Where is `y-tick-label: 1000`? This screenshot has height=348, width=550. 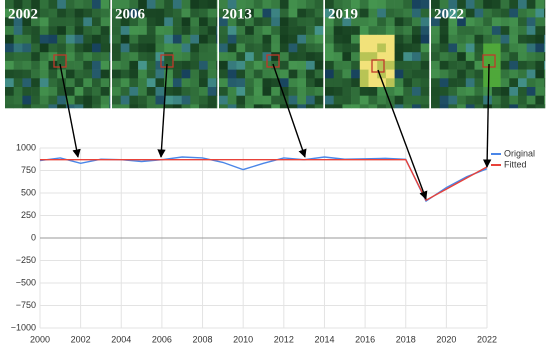 y-tick-label: 1000 is located at coordinates (26, 147).